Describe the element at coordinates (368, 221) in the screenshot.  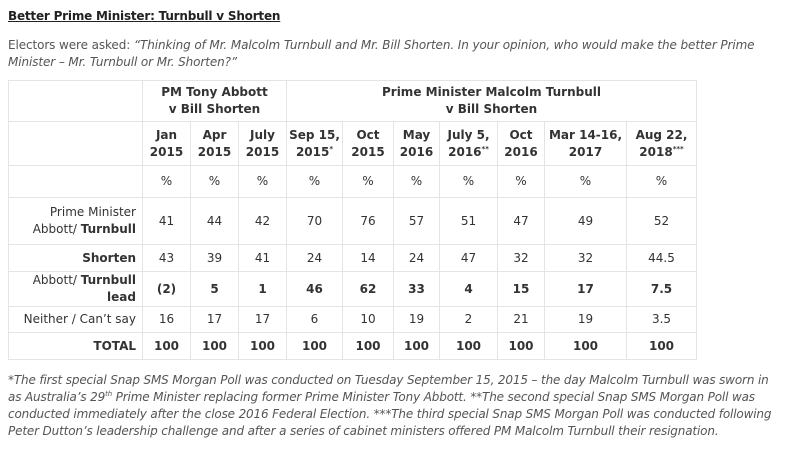
I see `value-cell: 76` at that location.